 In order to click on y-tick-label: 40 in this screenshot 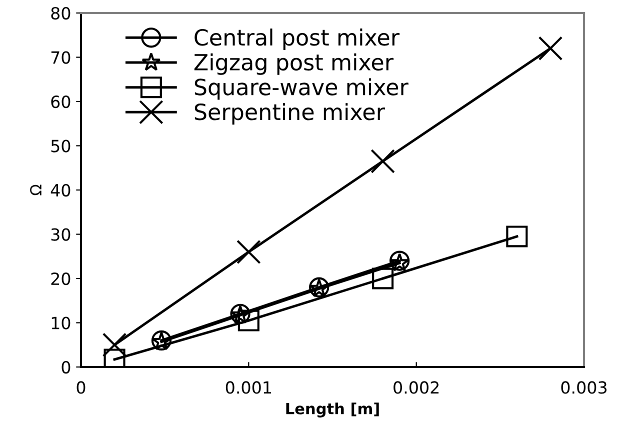, I will do `click(60, 190)`.